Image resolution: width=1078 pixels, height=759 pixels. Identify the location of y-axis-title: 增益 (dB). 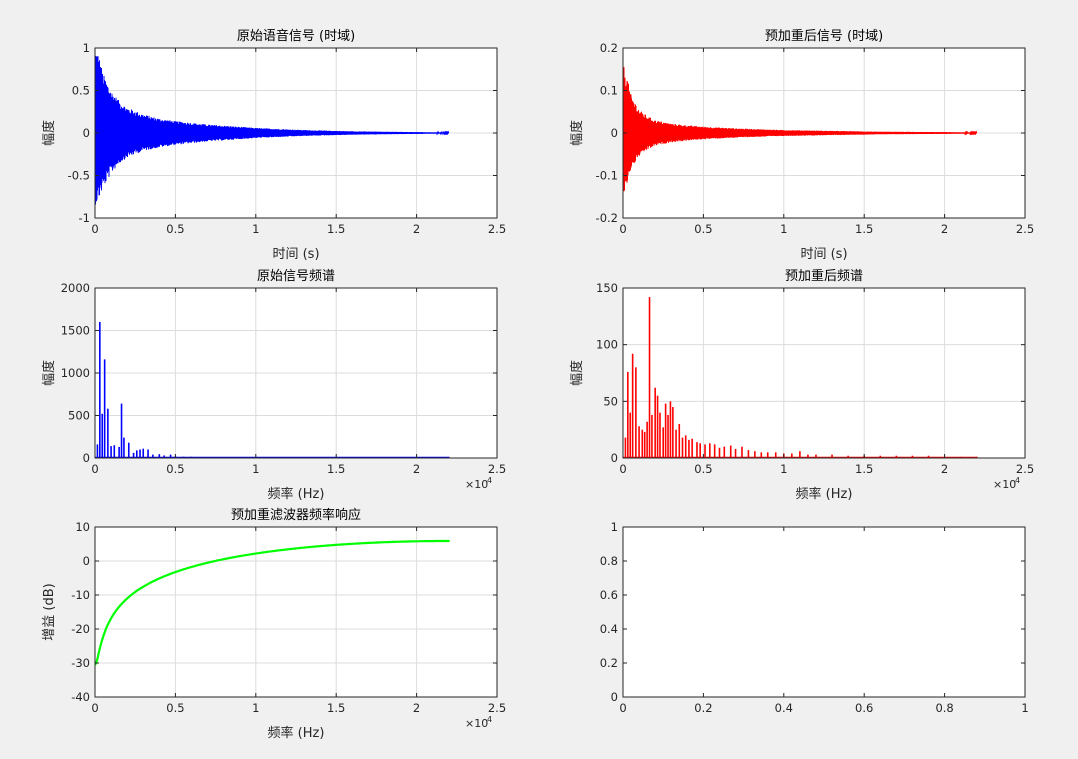
(49, 611).